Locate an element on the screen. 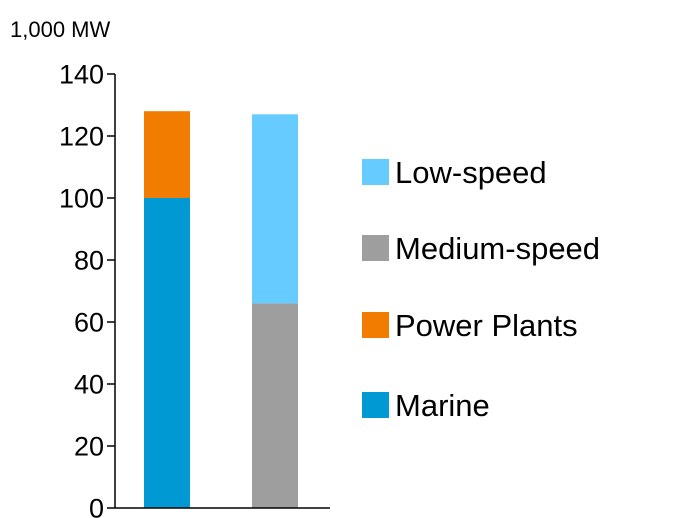  legend-label-medium-speed: Medium-speed is located at coordinates (497, 248).